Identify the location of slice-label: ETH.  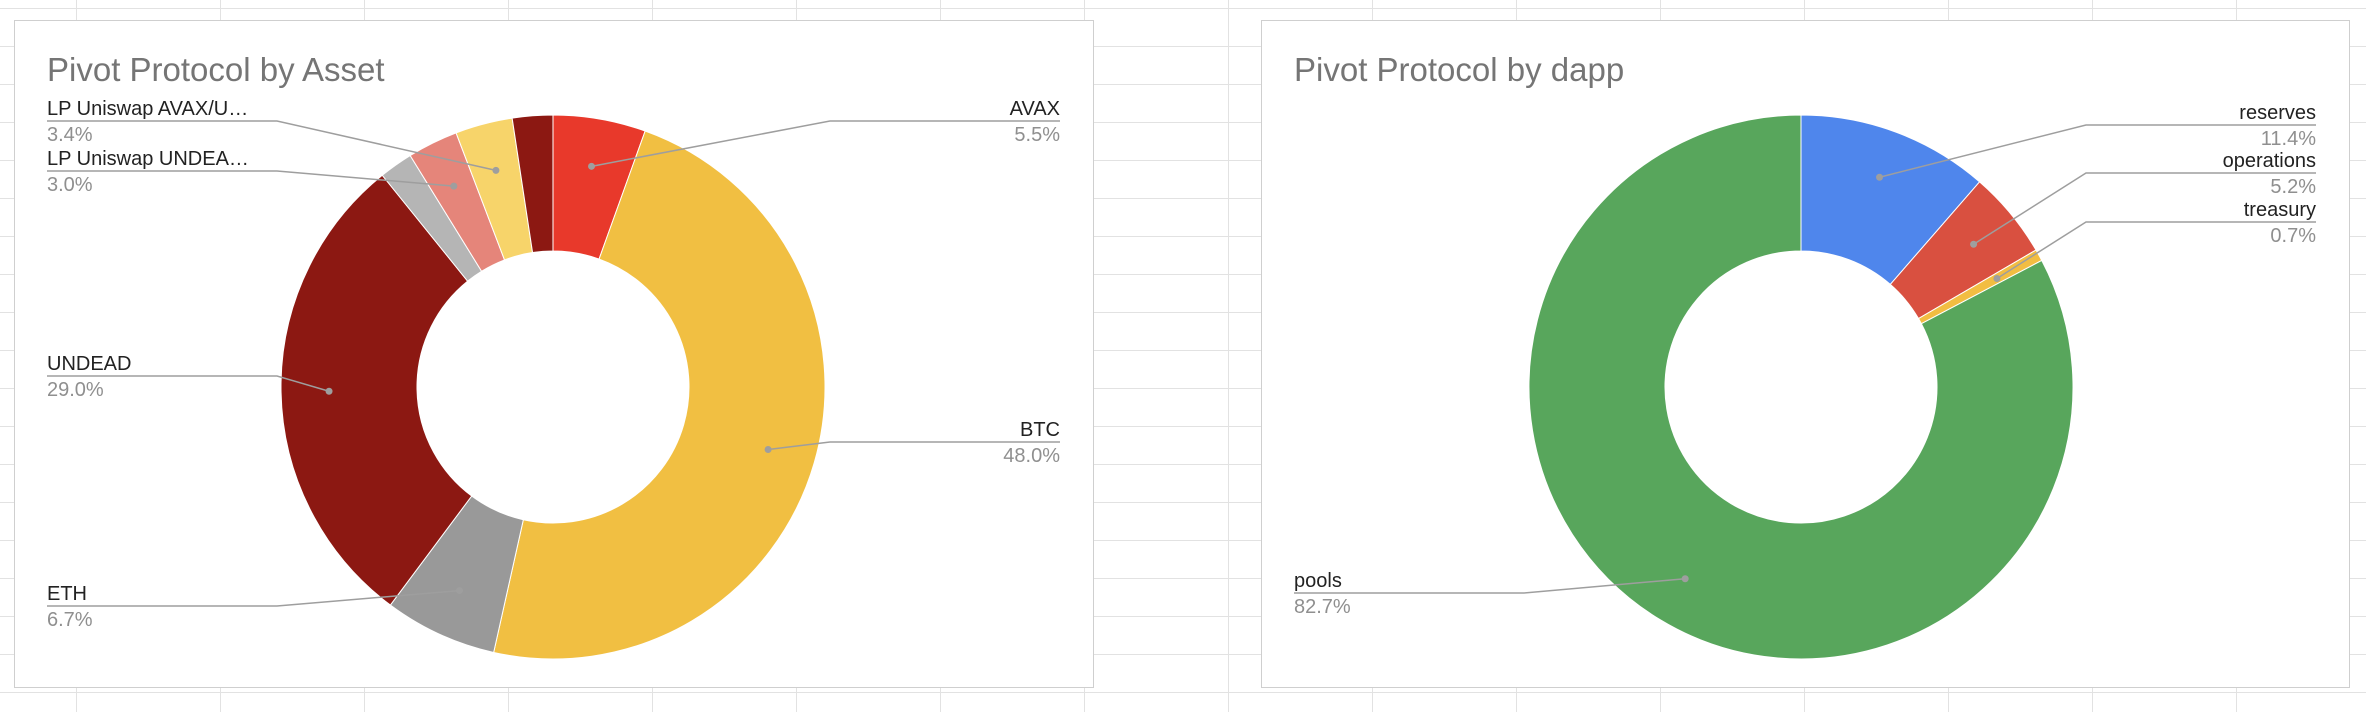
(67, 594).